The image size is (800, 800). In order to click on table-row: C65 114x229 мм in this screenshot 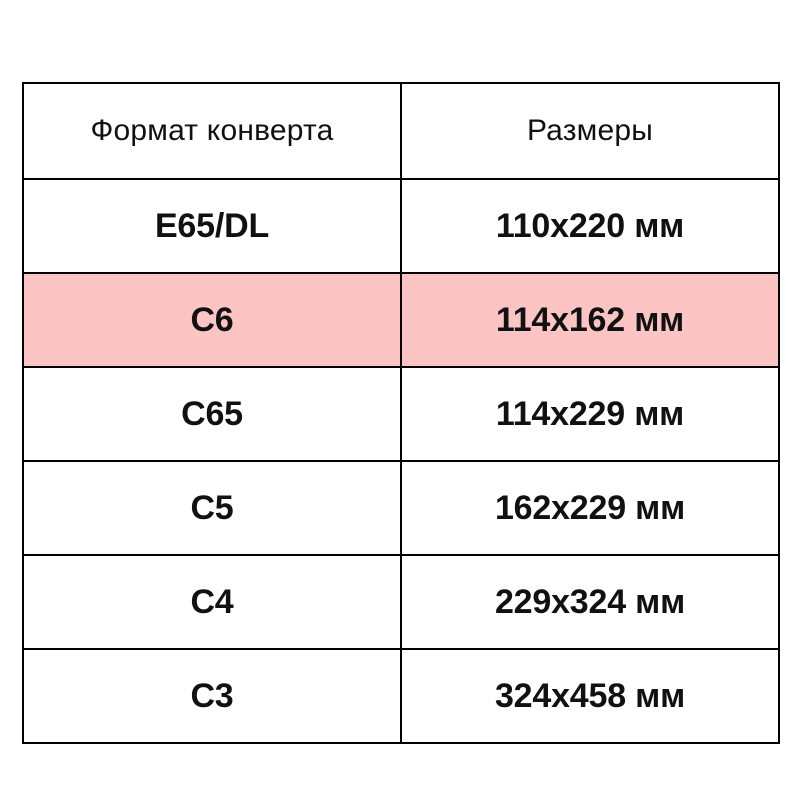, I will do `click(401, 414)`.